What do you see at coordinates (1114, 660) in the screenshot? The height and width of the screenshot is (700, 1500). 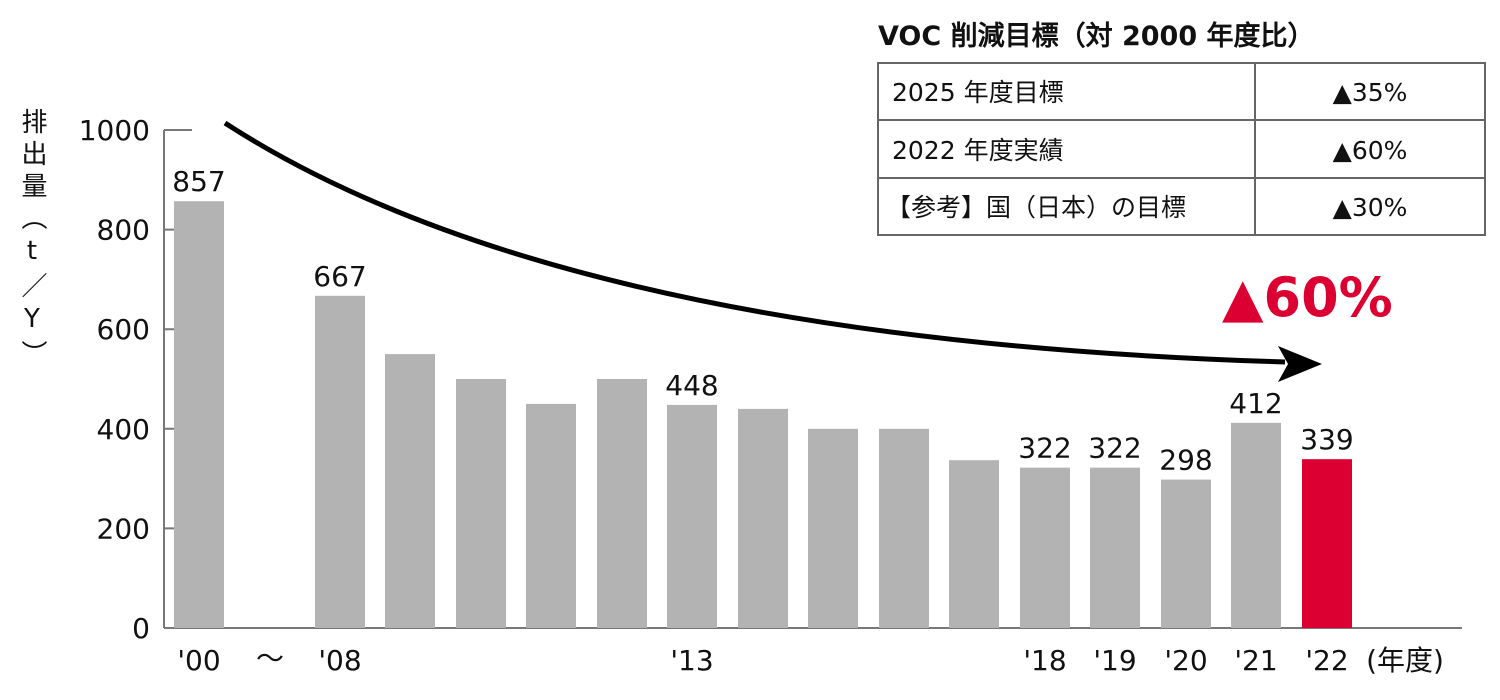 I see `x-tick-label: '19` at bounding box center [1114, 660].